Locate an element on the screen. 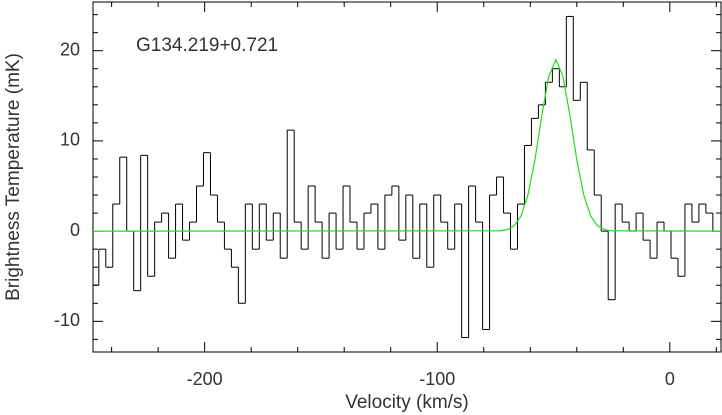 Image resolution: width=722 pixels, height=415 pixels. x-axis-label: Velocity (km/s) is located at coordinates (407, 402).